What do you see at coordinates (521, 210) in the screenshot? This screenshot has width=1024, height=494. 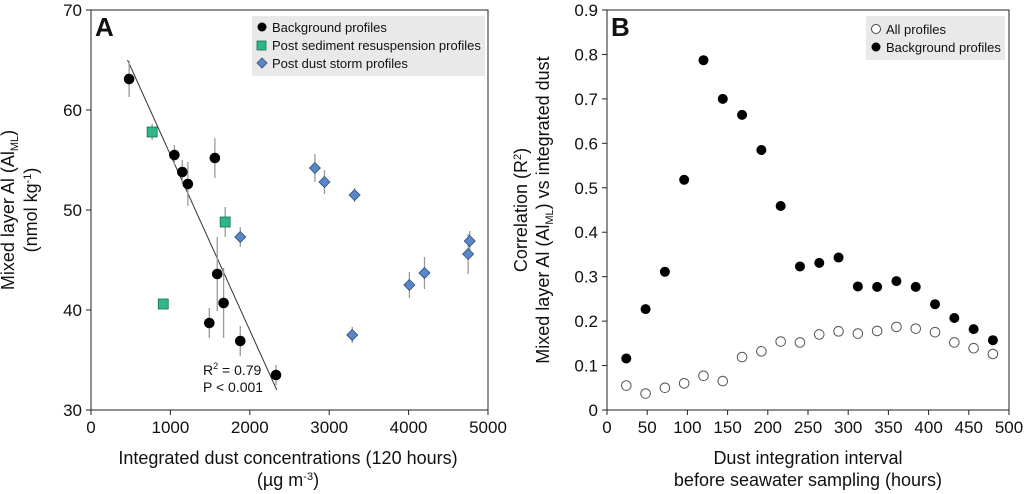 I see `panel-b-ylabel-line1: Correlation (R2)` at bounding box center [521, 210].